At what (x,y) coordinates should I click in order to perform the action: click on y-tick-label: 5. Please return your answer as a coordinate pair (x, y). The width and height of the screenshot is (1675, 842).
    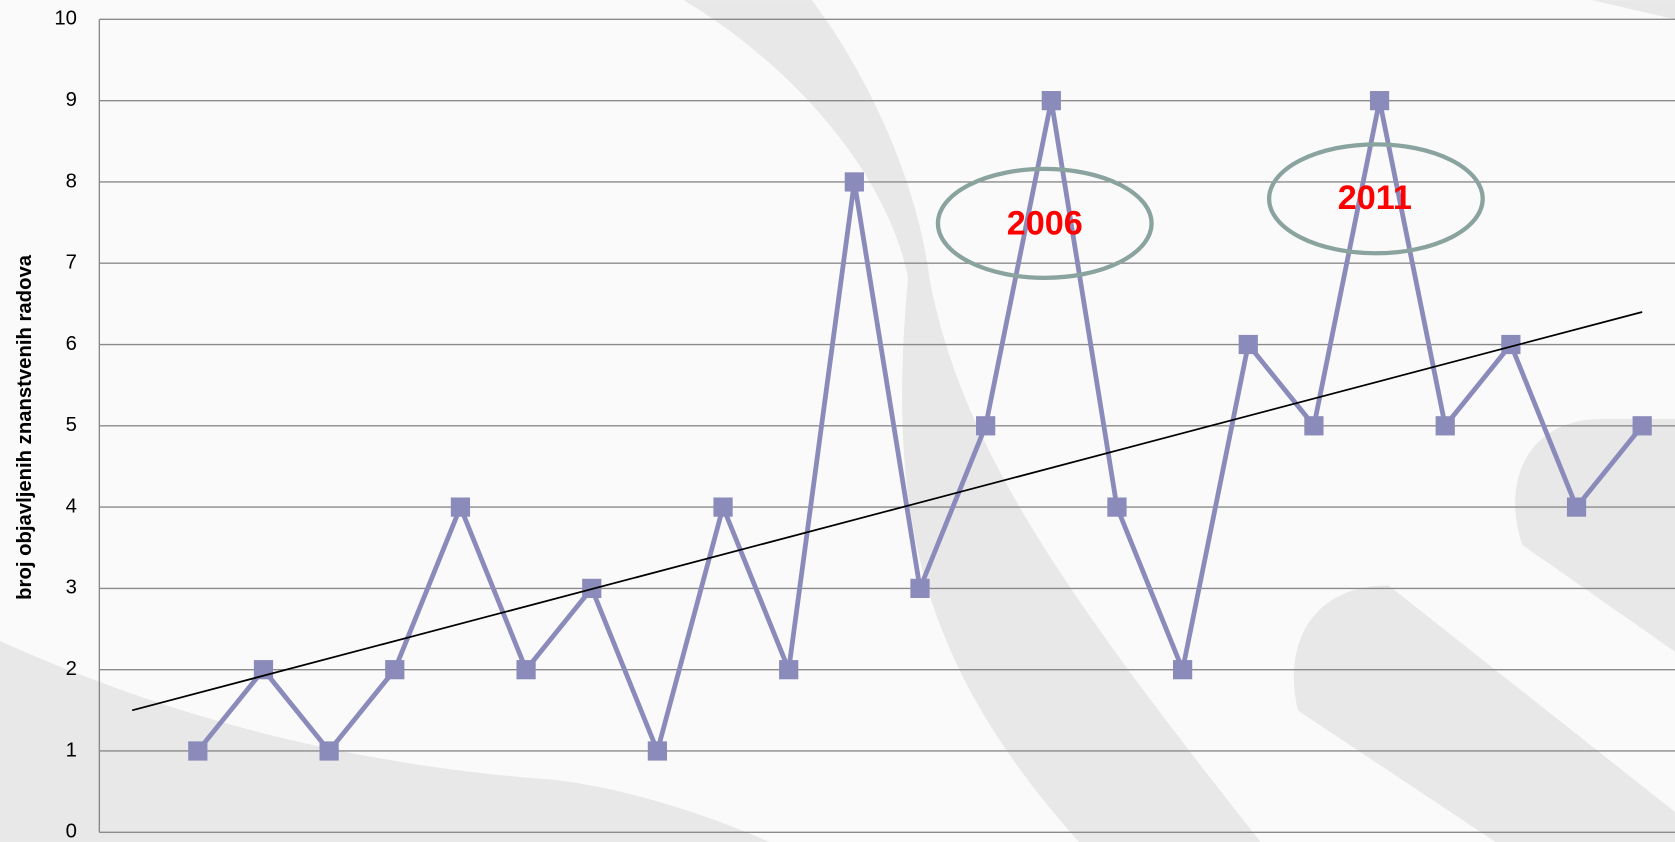
    Looking at the image, I should click on (71, 425).